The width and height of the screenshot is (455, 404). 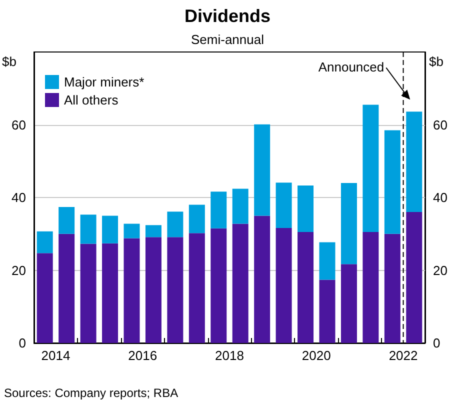 What do you see at coordinates (22, 343) in the screenshot?
I see `y-tick-label: 0` at bounding box center [22, 343].